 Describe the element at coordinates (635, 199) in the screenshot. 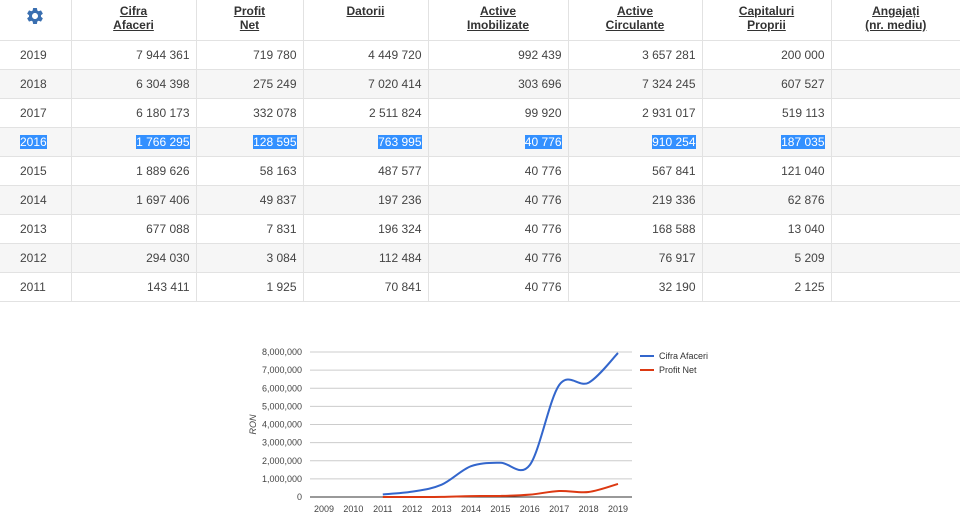

I see `cell-circ: 219 336` at that location.